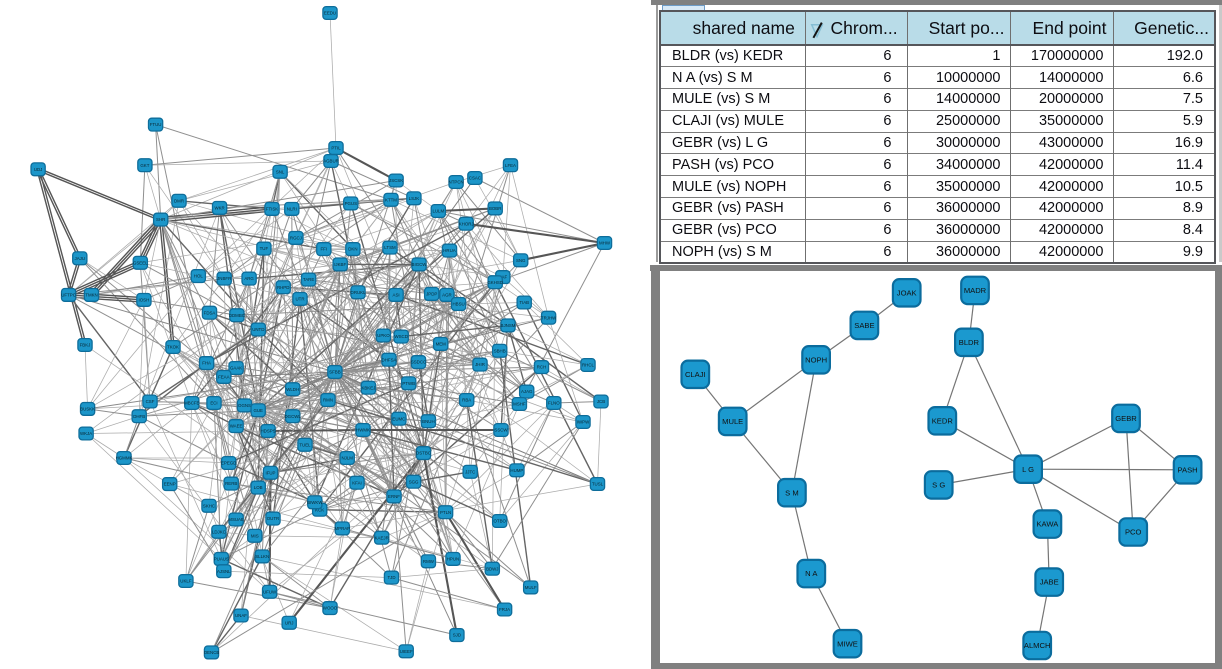  I want to click on svg-text: BNUH, so click(428, 421).